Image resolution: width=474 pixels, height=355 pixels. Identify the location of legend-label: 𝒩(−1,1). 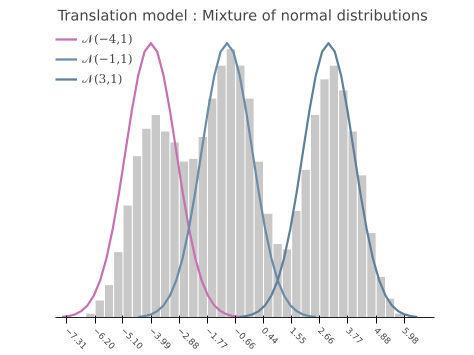
(107, 59).